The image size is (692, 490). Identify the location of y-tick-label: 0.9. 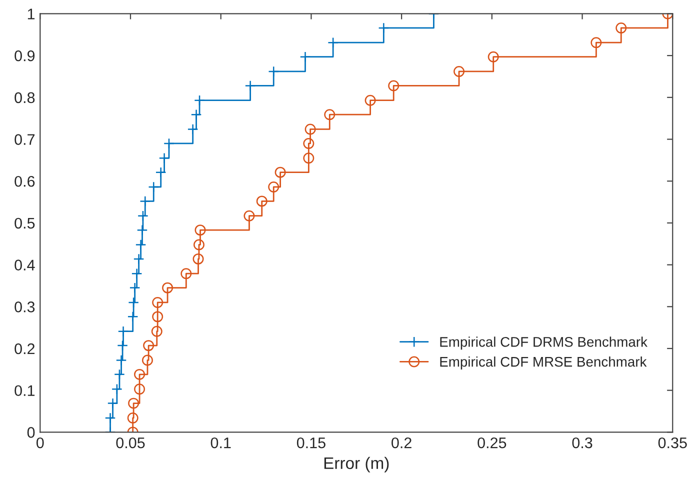
(24, 56).